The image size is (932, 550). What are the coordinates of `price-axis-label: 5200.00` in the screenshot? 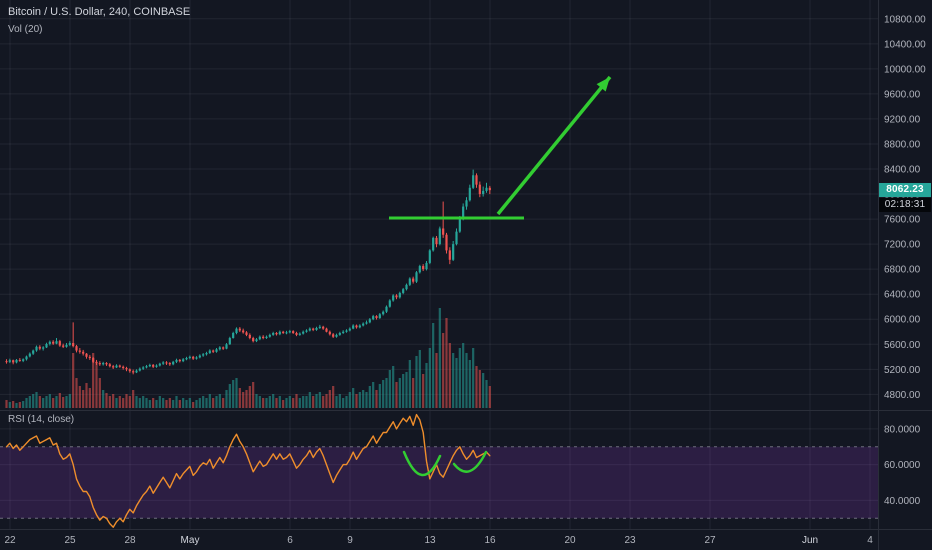 It's located at (902, 370).